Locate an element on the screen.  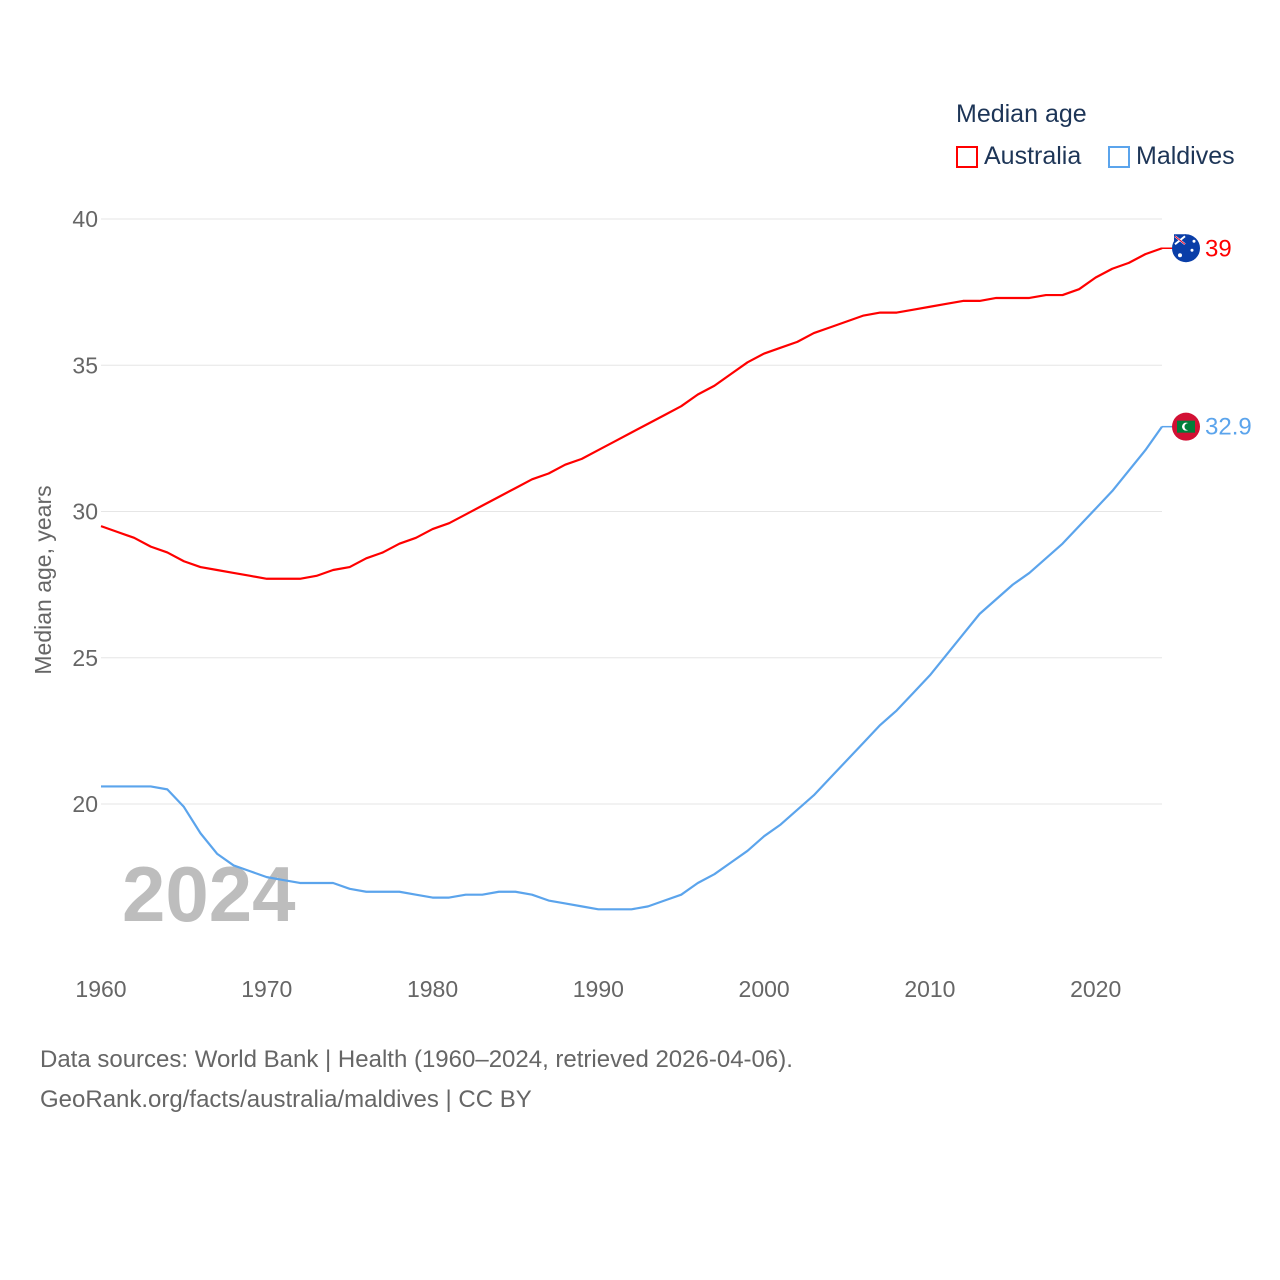
legend-title: Median age is located at coordinates (1021, 114).